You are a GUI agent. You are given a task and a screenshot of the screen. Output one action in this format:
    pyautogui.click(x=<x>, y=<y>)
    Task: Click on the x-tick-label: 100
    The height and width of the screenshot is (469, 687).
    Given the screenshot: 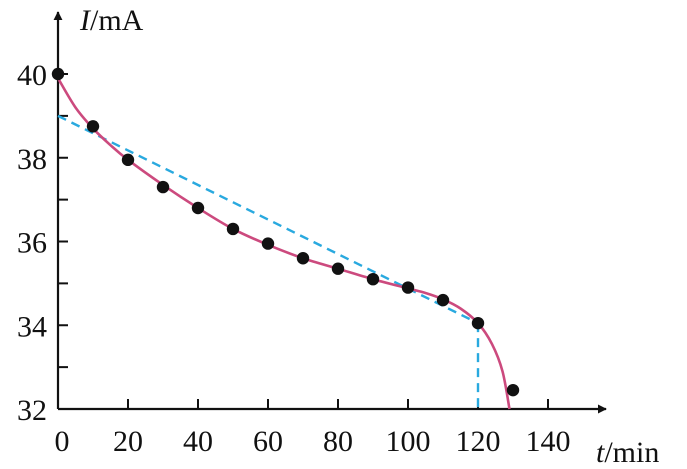 What is the action you would take?
    pyautogui.click(x=408, y=441)
    